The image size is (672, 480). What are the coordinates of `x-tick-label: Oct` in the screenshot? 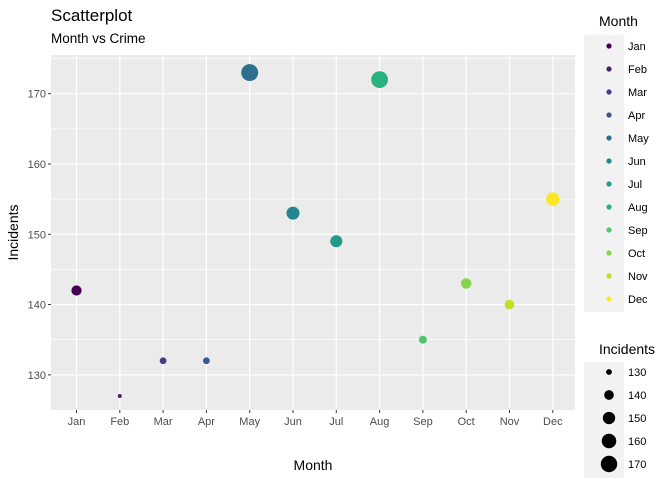 It's located at (466, 422).